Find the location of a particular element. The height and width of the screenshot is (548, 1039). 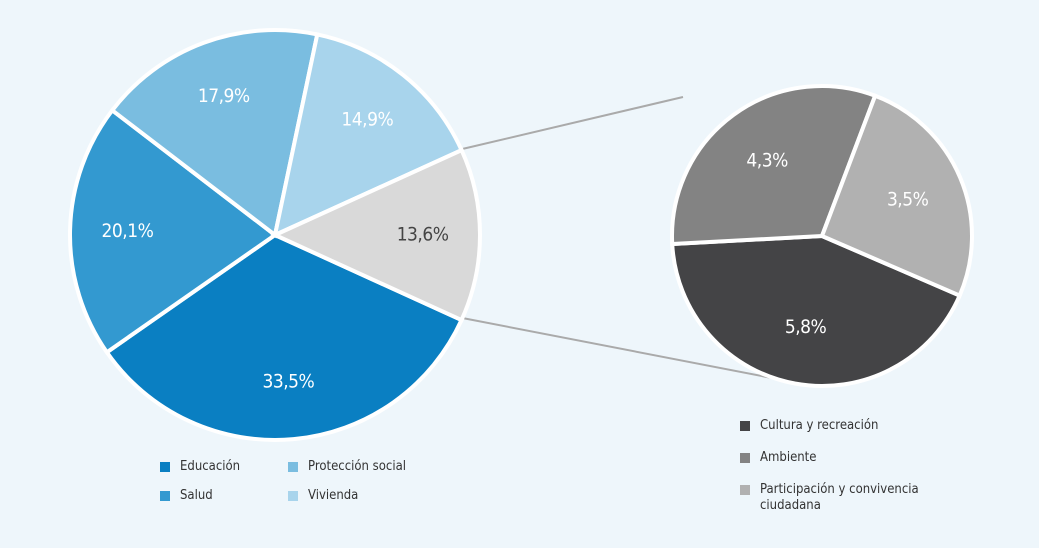

slice-label: 4,3% is located at coordinates (767, 160).